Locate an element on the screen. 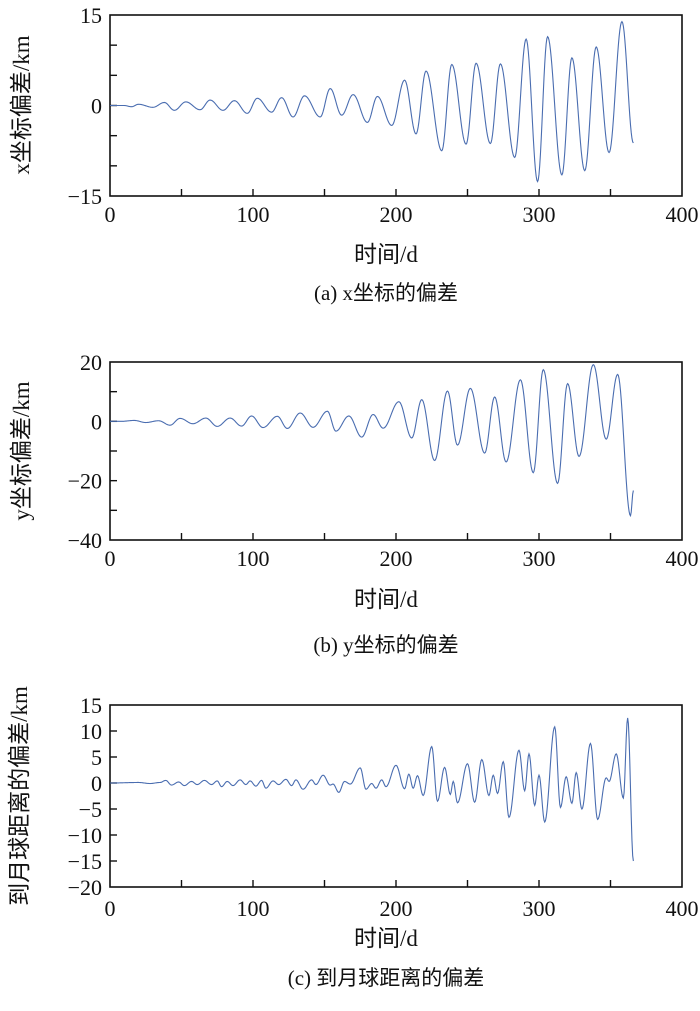 The width and height of the screenshot is (700, 1011). subfigure-caption: (a) x坐标的偏差 is located at coordinates (386, 293).